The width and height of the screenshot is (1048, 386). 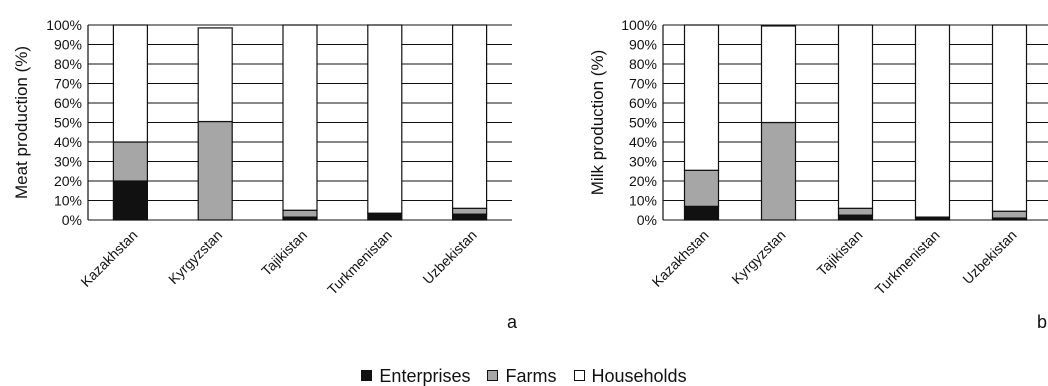 What do you see at coordinates (639, 375) in the screenshot?
I see `legend-label-households: Households` at bounding box center [639, 375].